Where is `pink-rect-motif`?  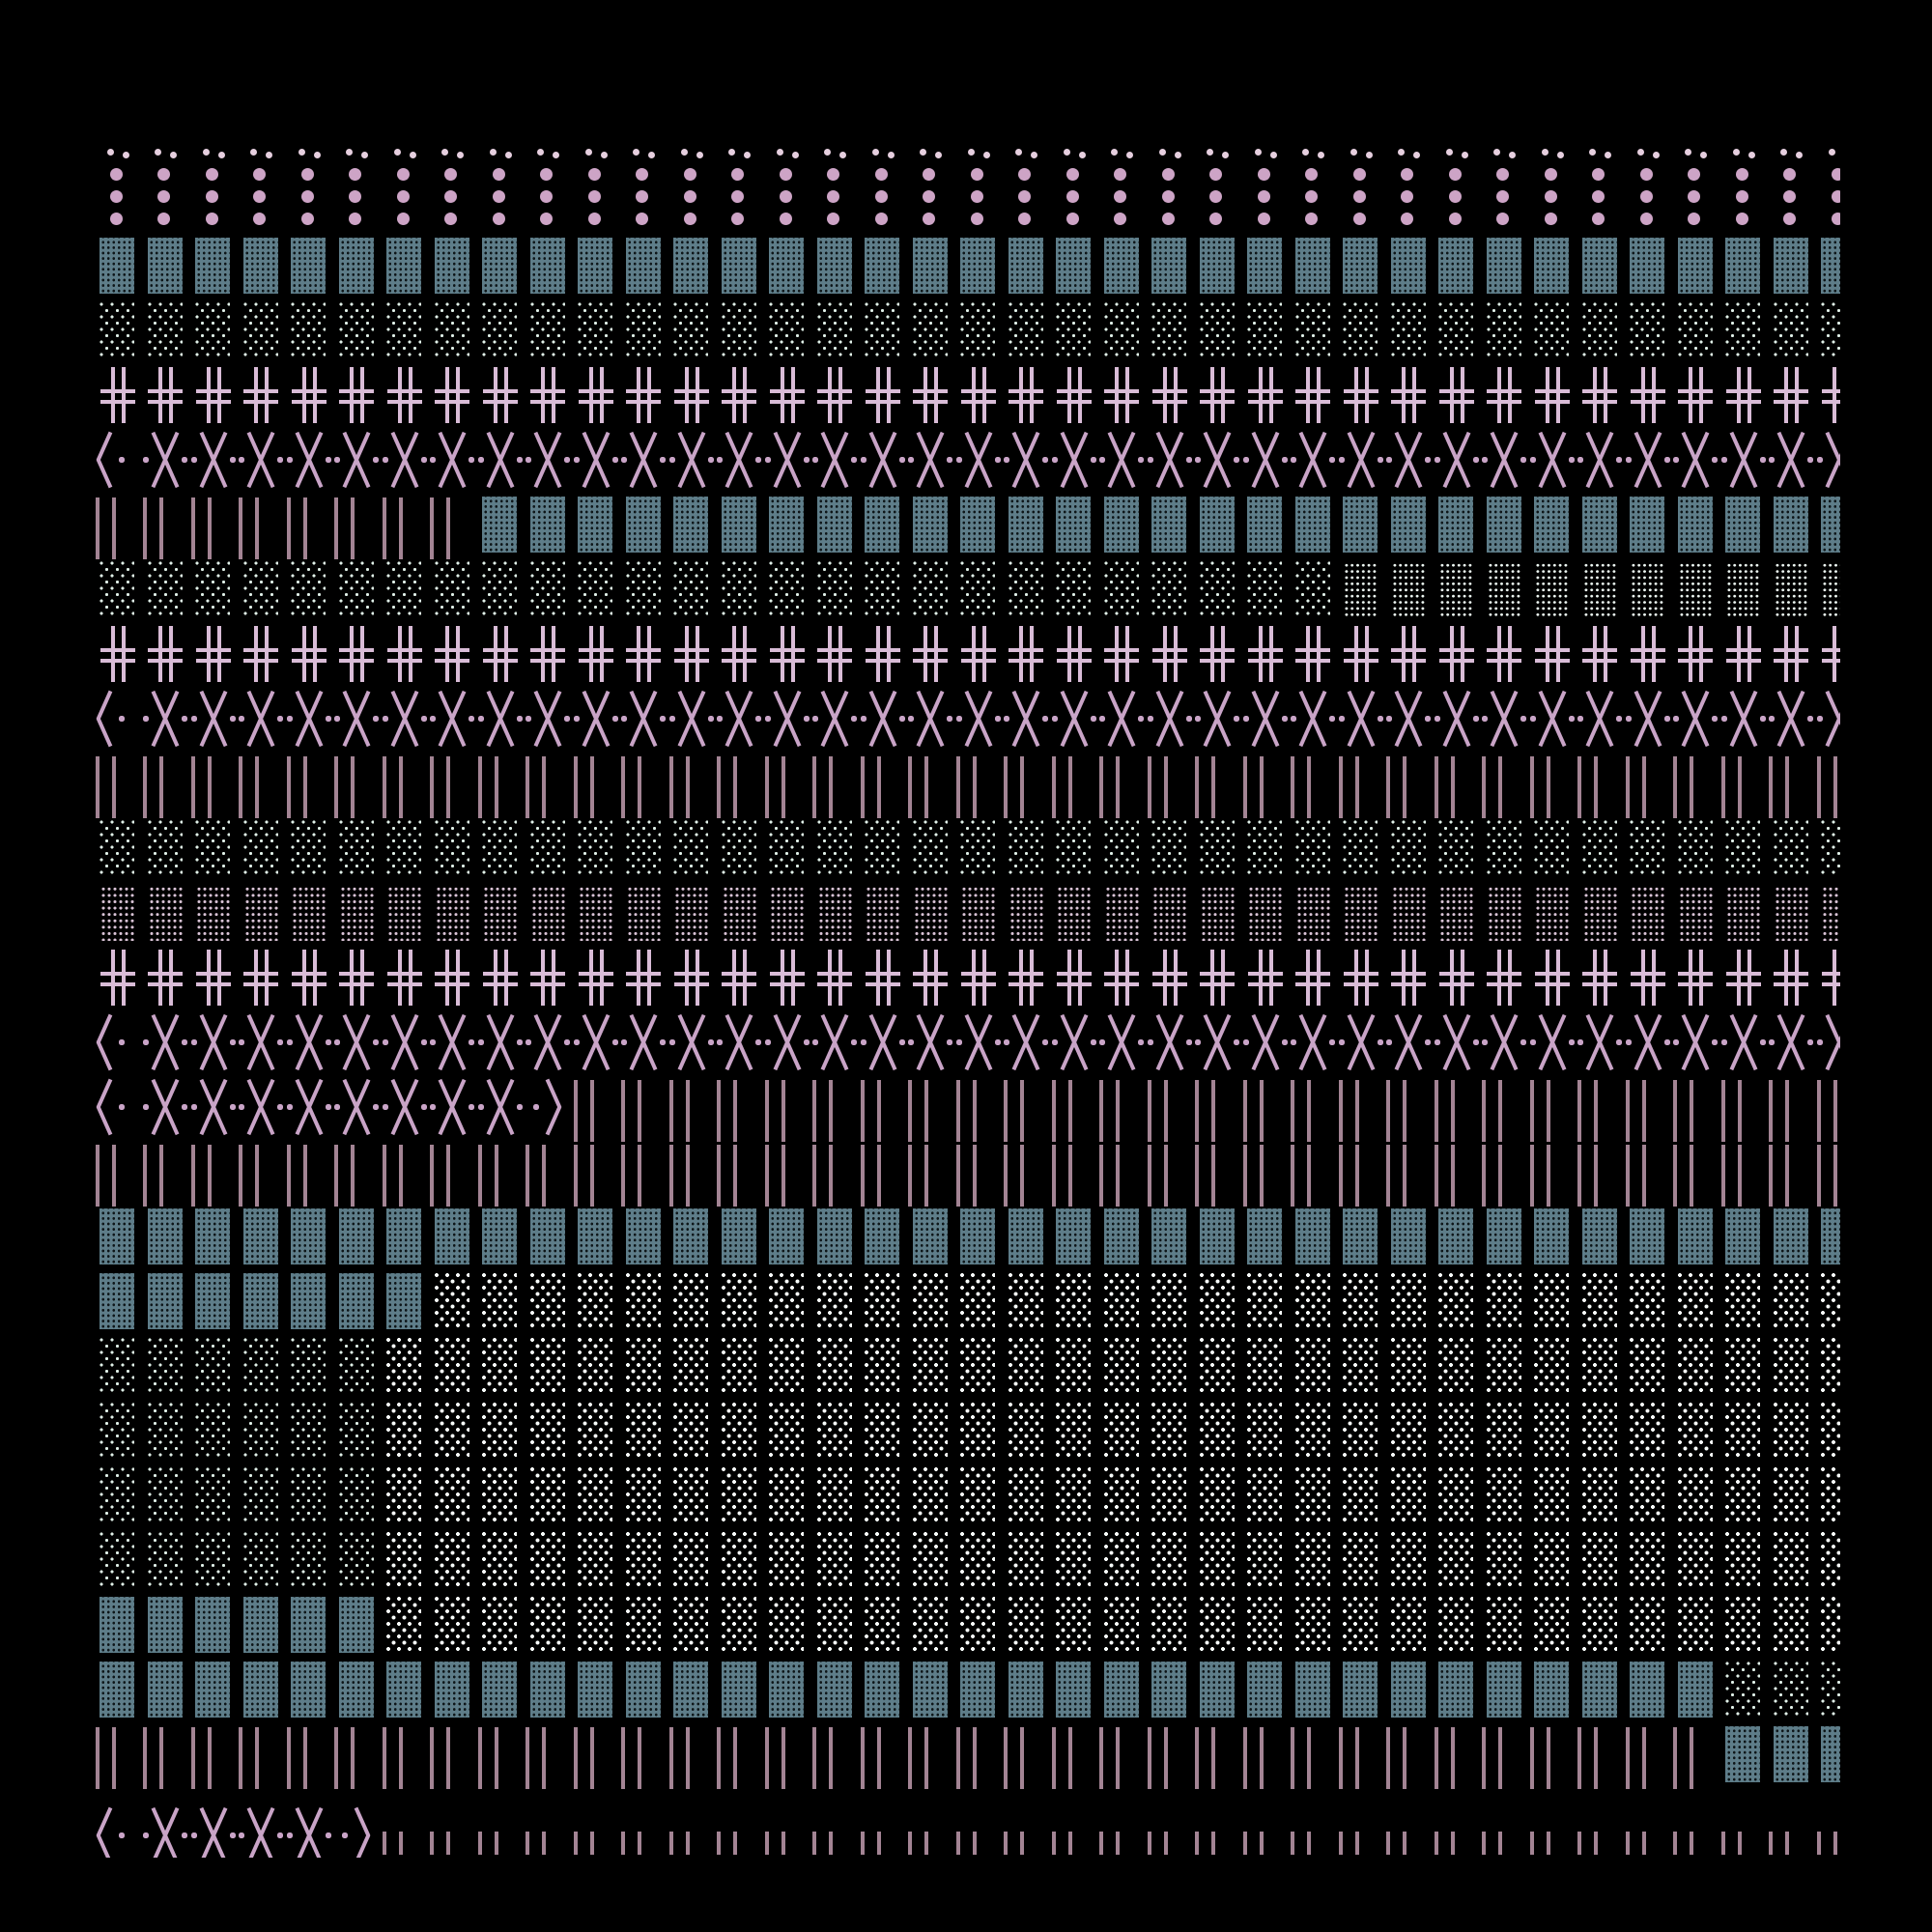 pink-rect-motif is located at coordinates (1217, 913).